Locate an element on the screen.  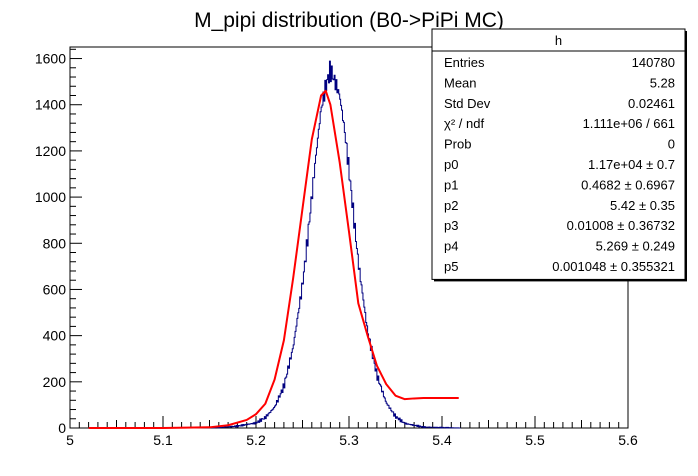
stats-row-label: p2 is located at coordinates (451, 205).